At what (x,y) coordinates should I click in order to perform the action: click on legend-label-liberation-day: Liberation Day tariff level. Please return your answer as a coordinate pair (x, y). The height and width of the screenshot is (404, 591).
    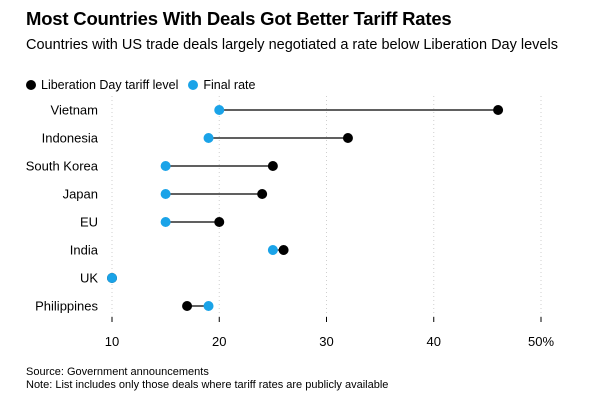
    Looking at the image, I should click on (110, 85).